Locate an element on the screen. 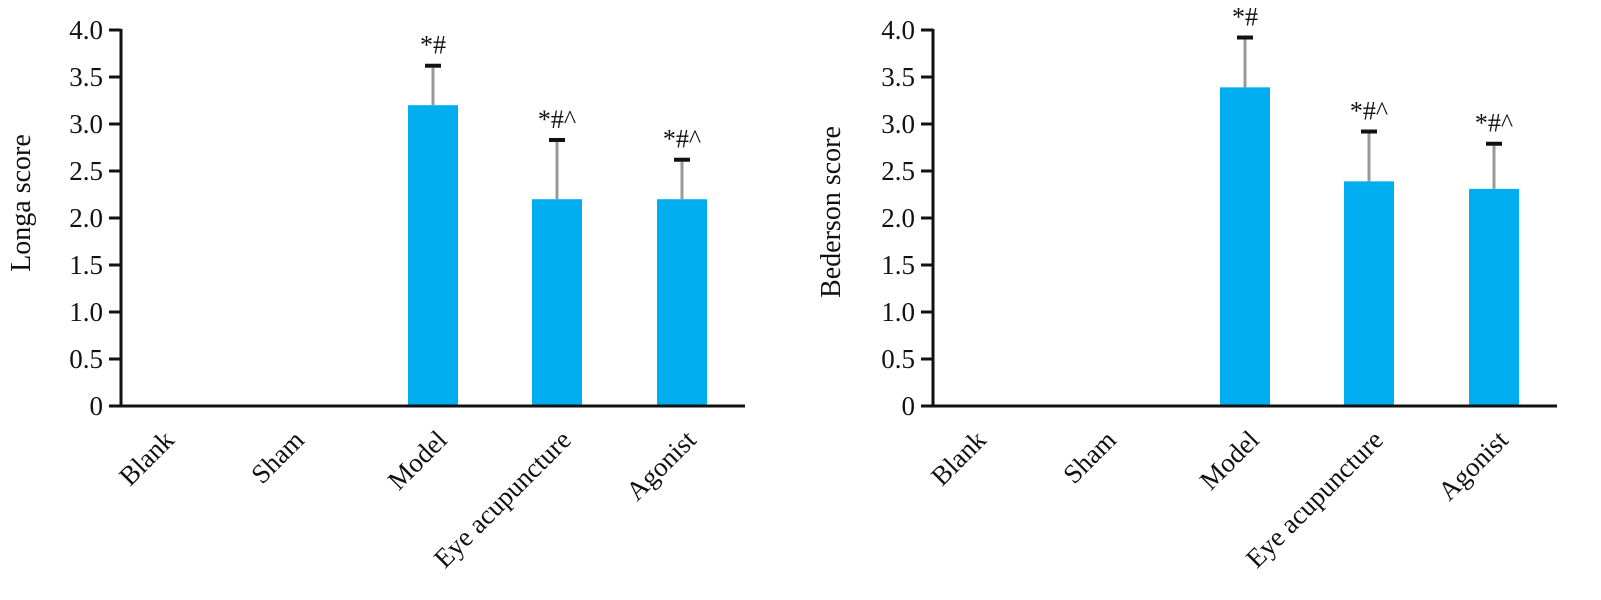 This screenshot has width=1601, height=600. y-axis-title: Bederson score is located at coordinates (831, 212).